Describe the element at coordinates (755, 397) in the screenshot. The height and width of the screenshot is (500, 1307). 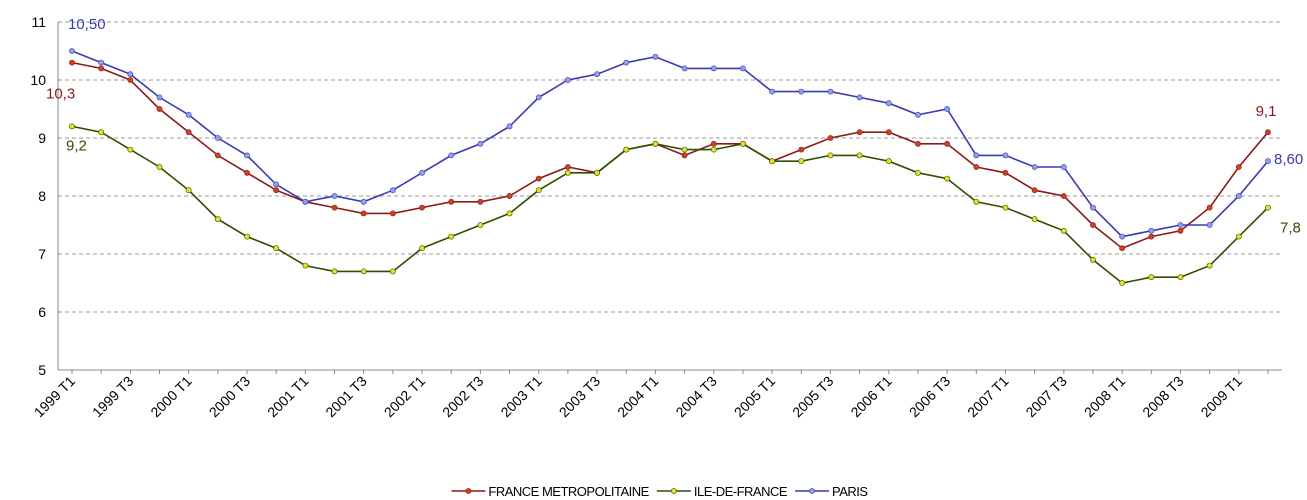
I see `x-tick-label: 2005 T1` at that location.